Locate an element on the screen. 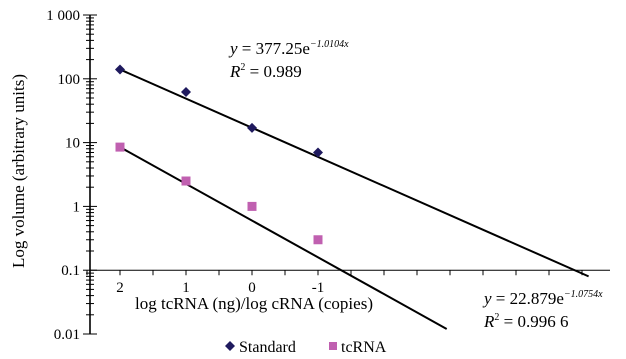 The height and width of the screenshot is (359, 626). tcrna-equation-y: y is located at coordinates (487, 298).